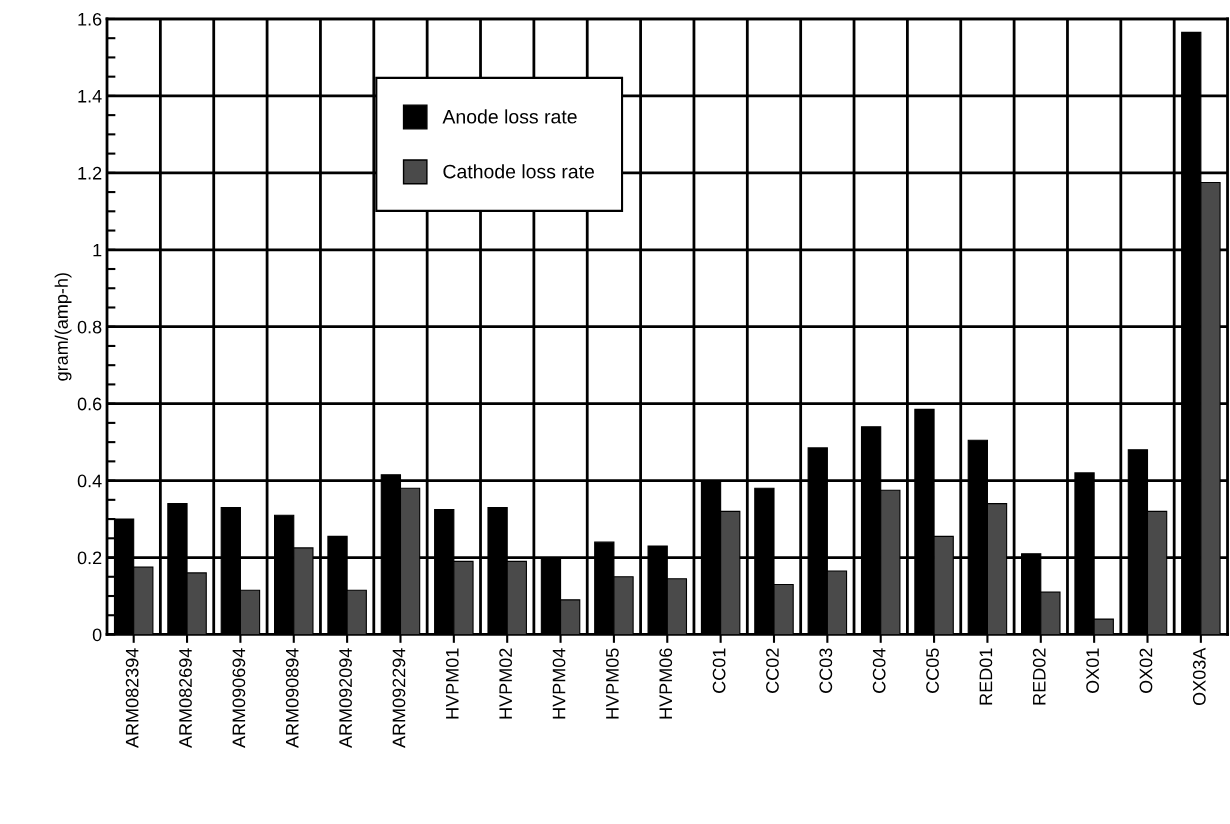 The height and width of the screenshot is (824, 1230). What do you see at coordinates (1039, 676) in the screenshot?
I see `x-tick-label: RED02` at bounding box center [1039, 676].